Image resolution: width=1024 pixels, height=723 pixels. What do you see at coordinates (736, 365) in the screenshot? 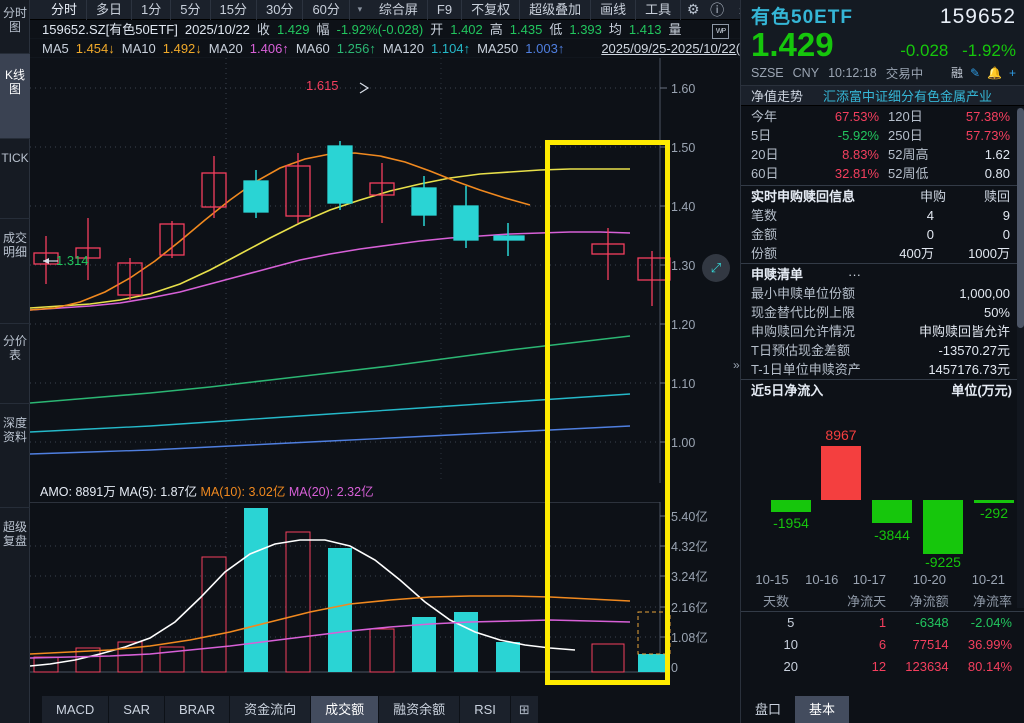
I see `collapse-panel-icon: »` at bounding box center [736, 365].